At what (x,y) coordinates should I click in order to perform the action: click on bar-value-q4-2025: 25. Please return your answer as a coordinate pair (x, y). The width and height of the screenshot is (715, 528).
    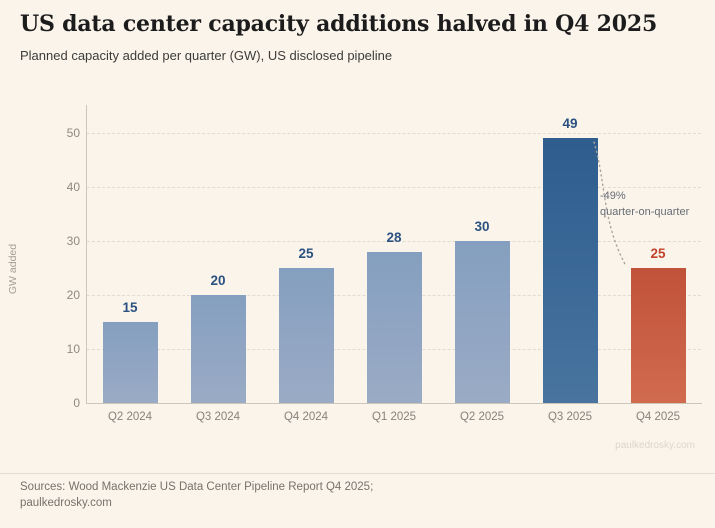
    Looking at the image, I should click on (658, 253).